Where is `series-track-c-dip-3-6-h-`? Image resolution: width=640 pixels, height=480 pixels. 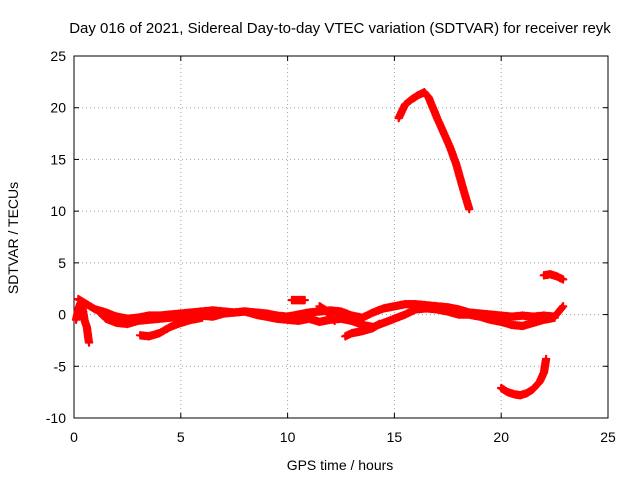
series-track-c-dip-3-6-h- is located at coordinates (171, 327).